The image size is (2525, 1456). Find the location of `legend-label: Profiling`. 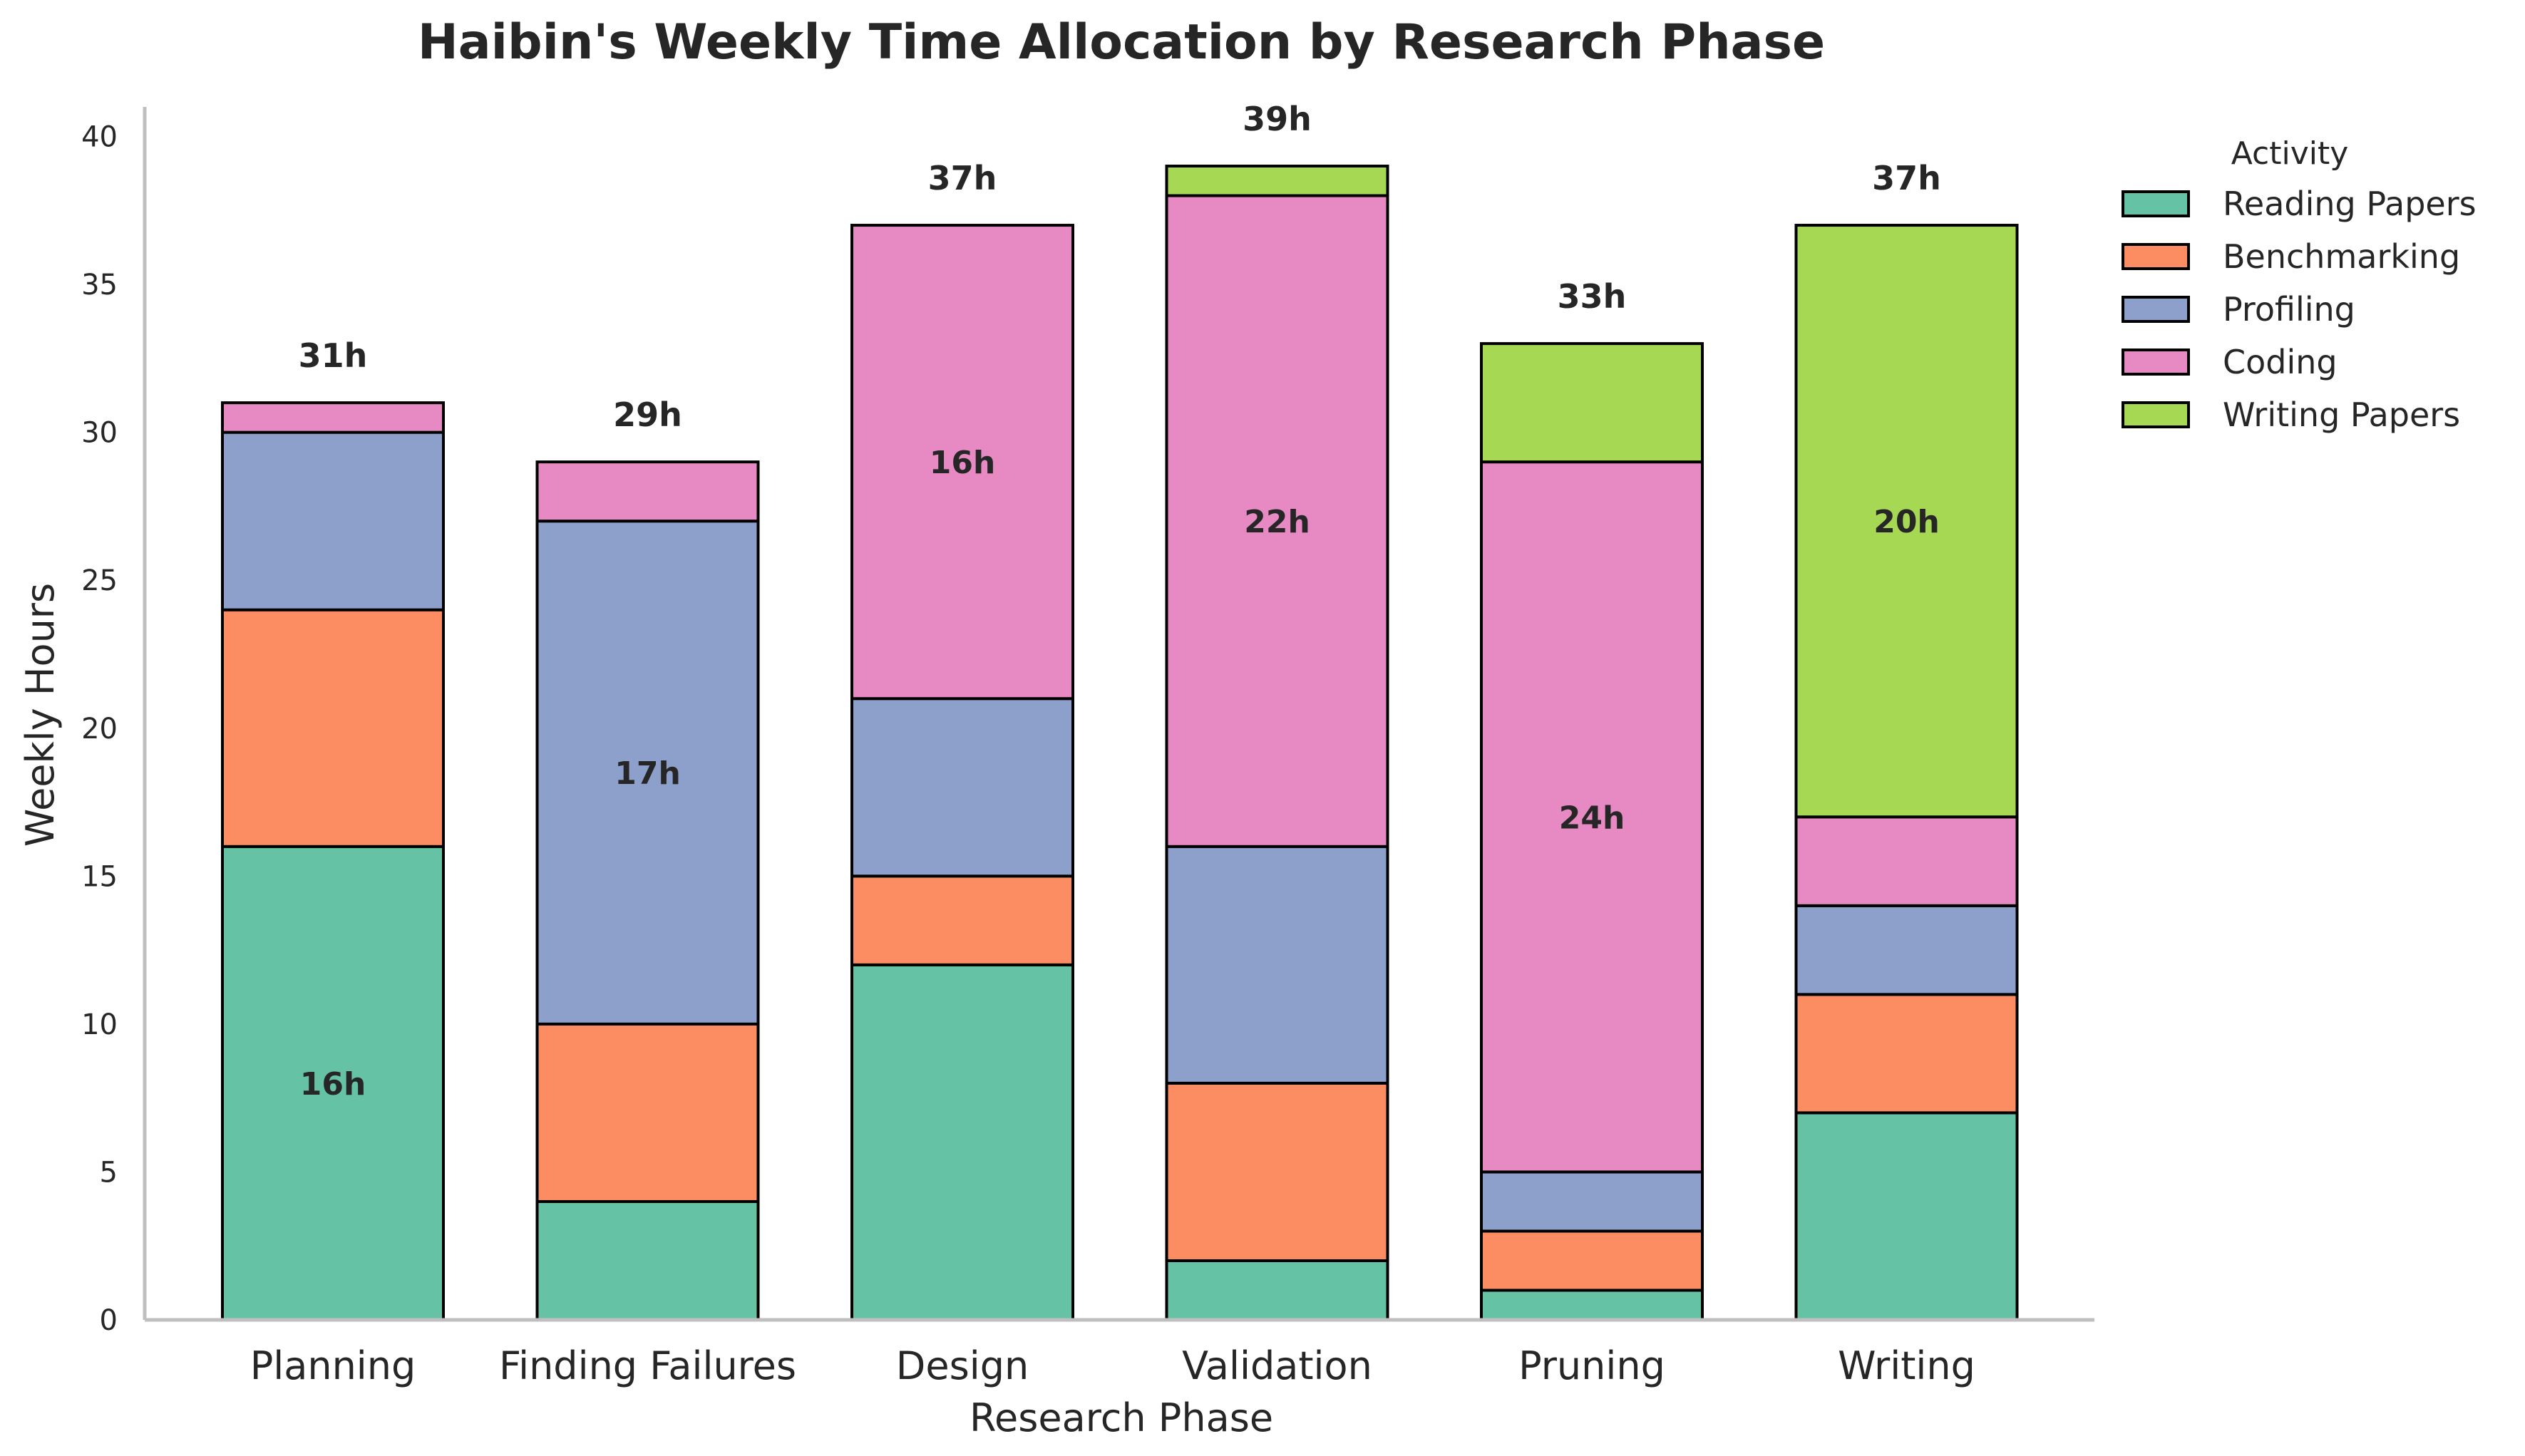

legend-label: Profiling is located at coordinates (2289, 309).